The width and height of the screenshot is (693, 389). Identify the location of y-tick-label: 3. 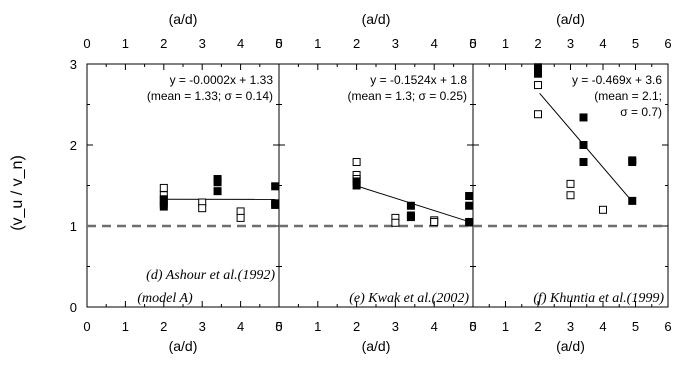
(73, 64).